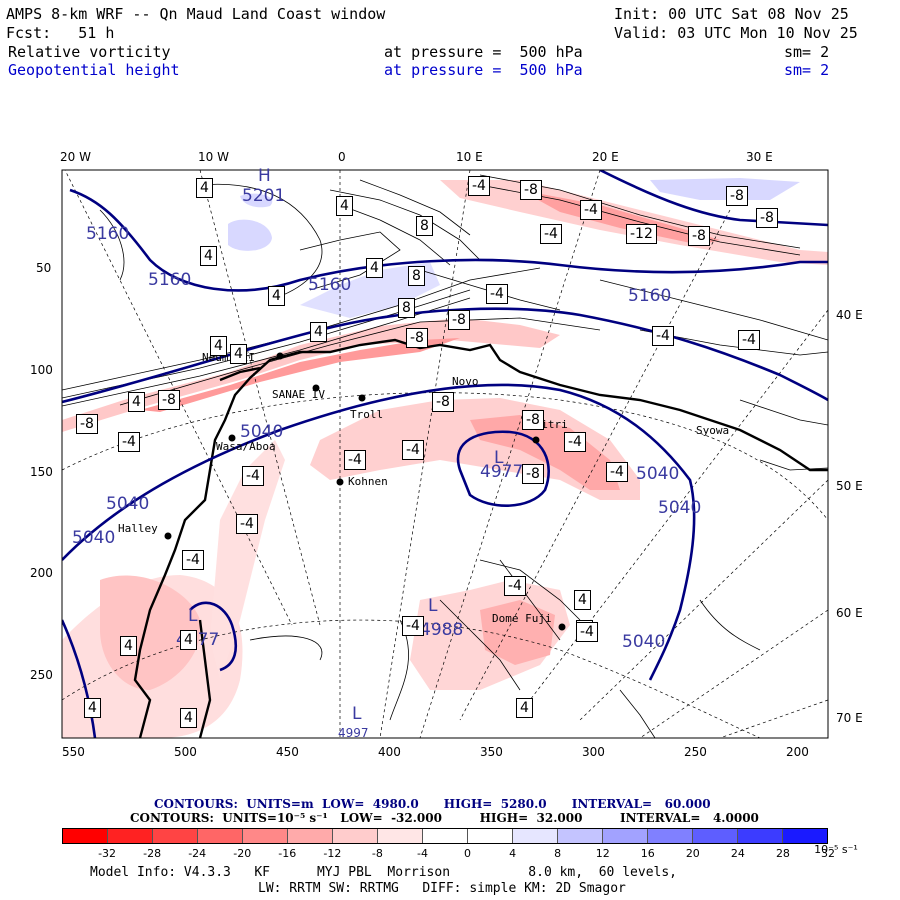 The image size is (900, 900). What do you see at coordinates (483, 52) in the screenshot?
I see `field1-level: at pressure = 500 hPa` at bounding box center [483, 52].